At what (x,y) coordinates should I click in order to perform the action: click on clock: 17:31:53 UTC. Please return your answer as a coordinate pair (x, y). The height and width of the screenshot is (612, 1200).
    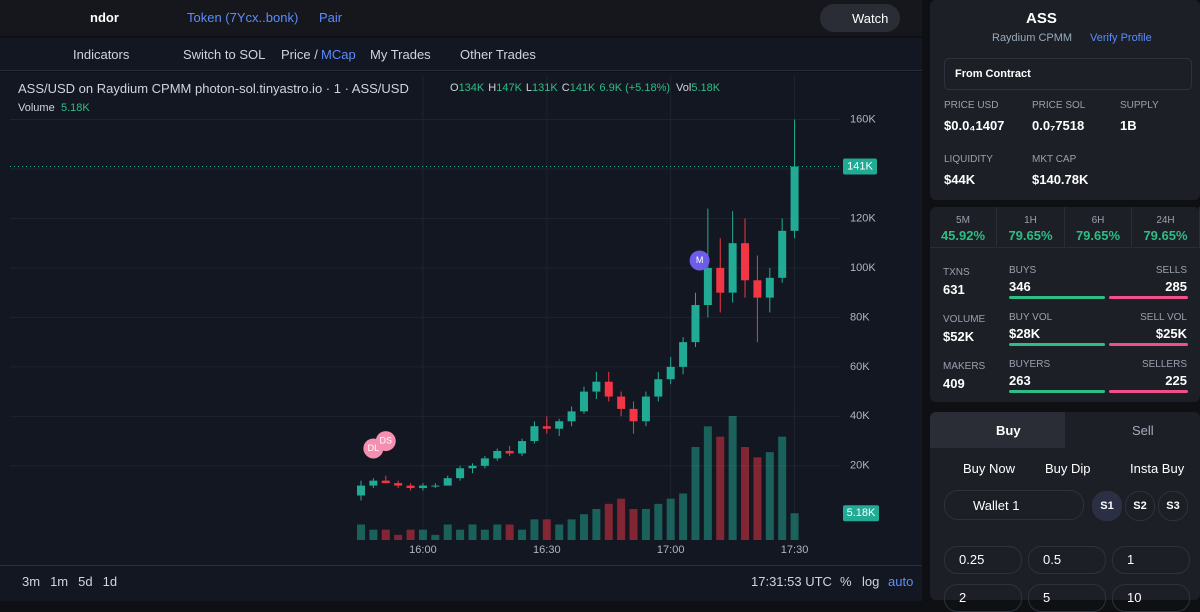
    Looking at the image, I should click on (791, 581).